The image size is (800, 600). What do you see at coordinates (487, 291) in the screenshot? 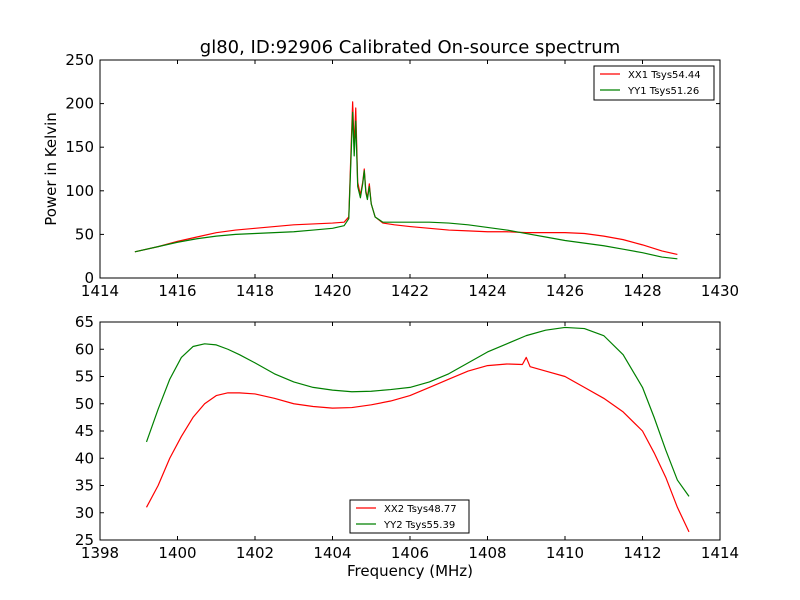
I see `top-x-tick-label: 1424` at bounding box center [487, 291].